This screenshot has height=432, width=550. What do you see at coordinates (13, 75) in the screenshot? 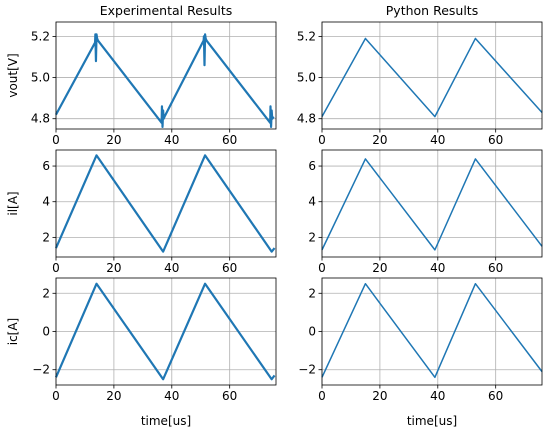
I see `y-axis-label: vout[V]` at bounding box center [13, 75].